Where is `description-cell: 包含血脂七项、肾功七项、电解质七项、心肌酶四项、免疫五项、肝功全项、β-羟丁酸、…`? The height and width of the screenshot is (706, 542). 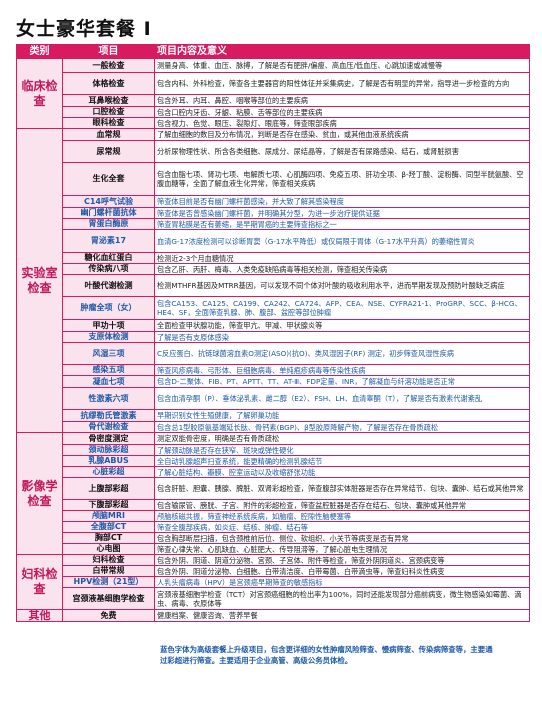 description-cell: 包含血脂七项、肾功七项、电解质七项、心肌酶四项、免疫五项、肝功全项、β-羟丁酸、… is located at coordinates (342, 179).